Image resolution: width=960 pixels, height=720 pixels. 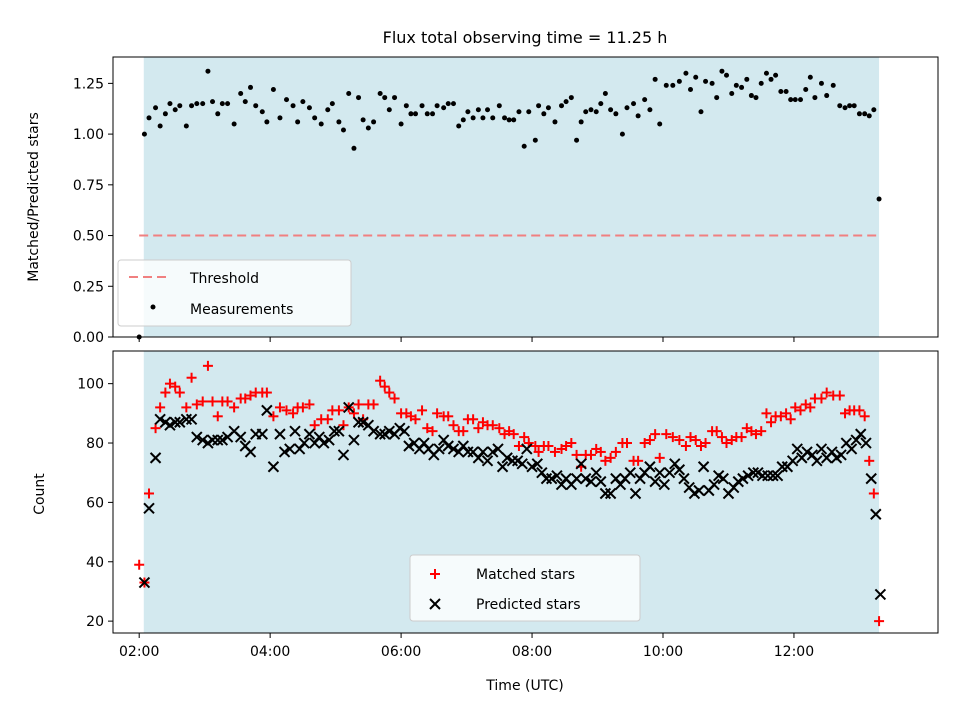 I want to click on legend-top: Threshold Measurements, so click(x=234, y=293).